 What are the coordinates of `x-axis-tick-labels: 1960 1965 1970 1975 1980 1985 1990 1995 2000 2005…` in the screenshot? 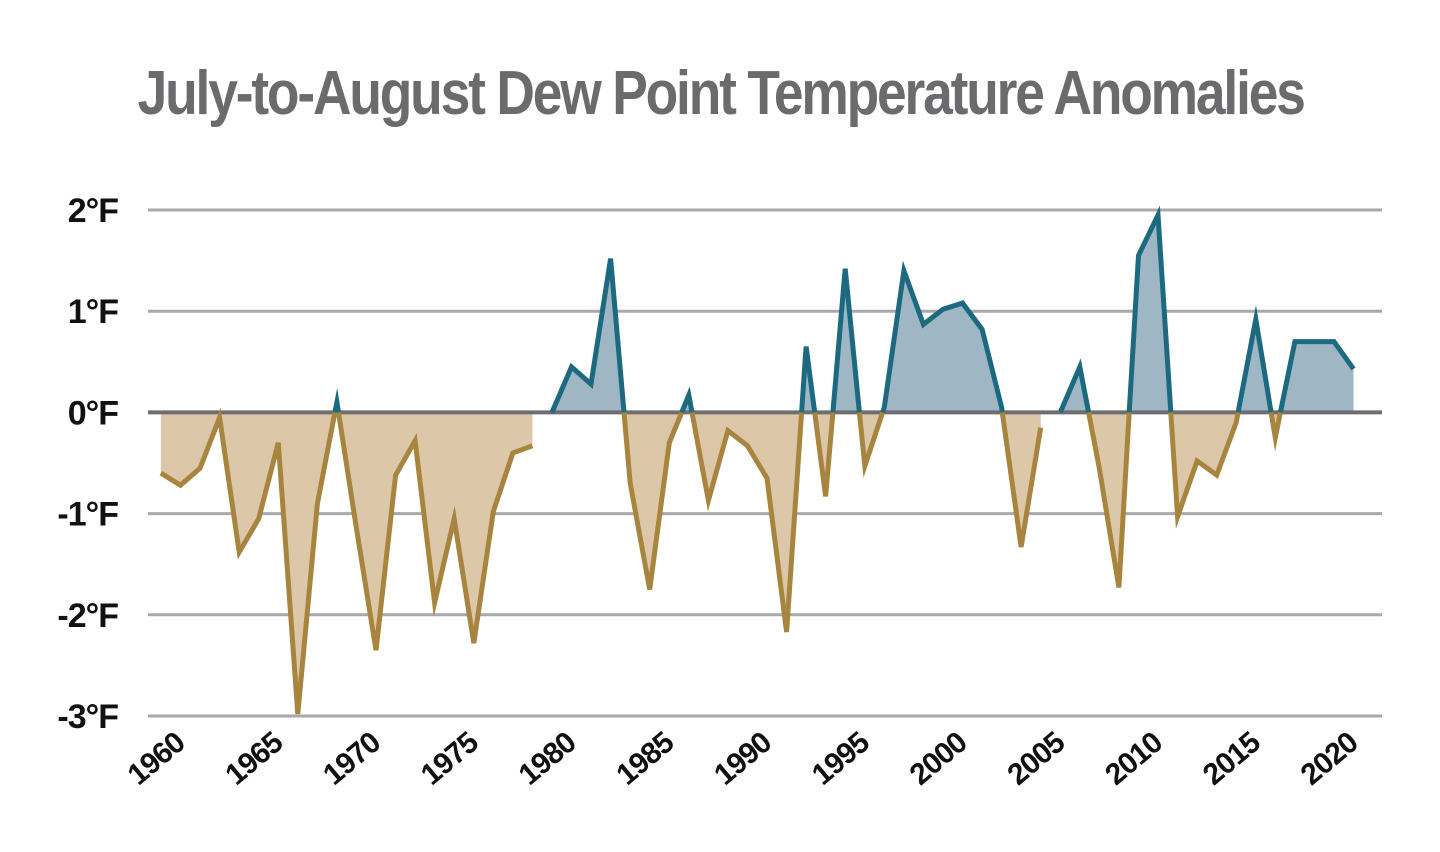 It's located at (743, 759).